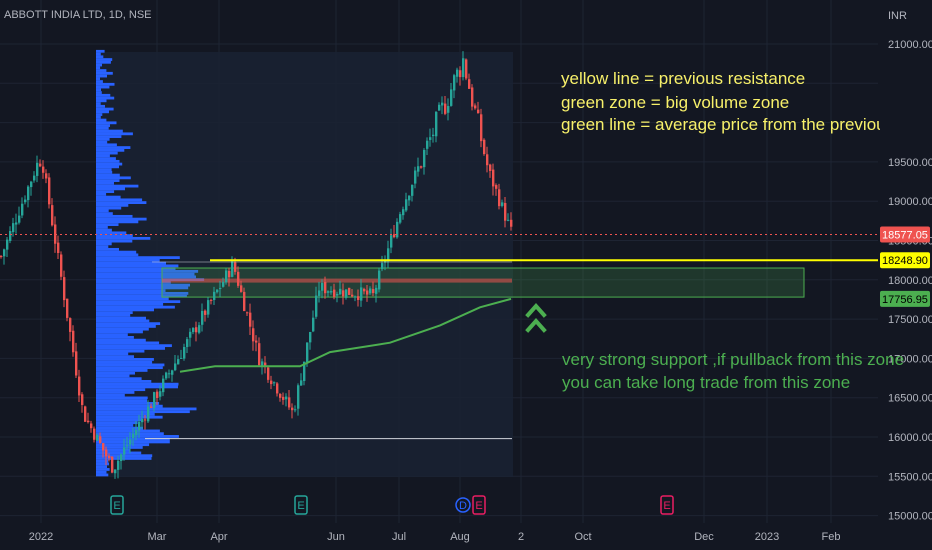 This screenshot has height=550, width=932. What do you see at coordinates (41, 537) in the screenshot?
I see `time-tick-label: 2022` at bounding box center [41, 537].